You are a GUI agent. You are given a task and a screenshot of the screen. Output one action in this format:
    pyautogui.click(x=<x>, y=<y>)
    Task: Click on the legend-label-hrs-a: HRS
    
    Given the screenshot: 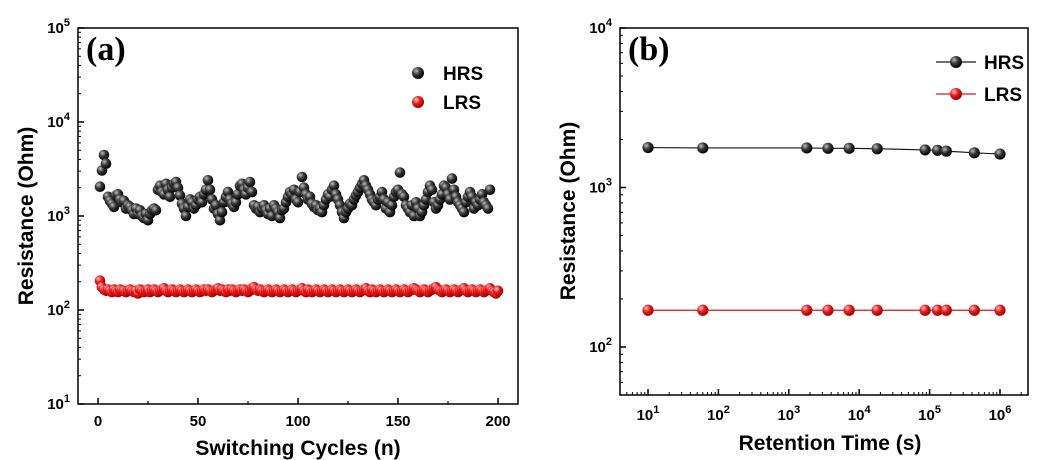 What is the action you would take?
    pyautogui.click(x=463, y=74)
    